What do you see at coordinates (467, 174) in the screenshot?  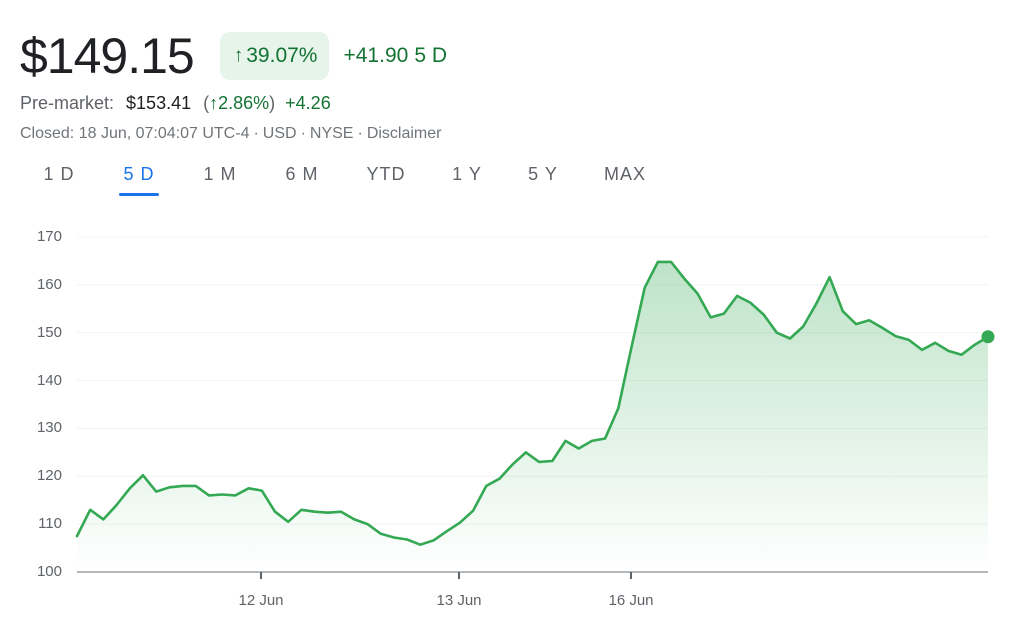 I see `tab-1y: 1 Y` at bounding box center [467, 174].